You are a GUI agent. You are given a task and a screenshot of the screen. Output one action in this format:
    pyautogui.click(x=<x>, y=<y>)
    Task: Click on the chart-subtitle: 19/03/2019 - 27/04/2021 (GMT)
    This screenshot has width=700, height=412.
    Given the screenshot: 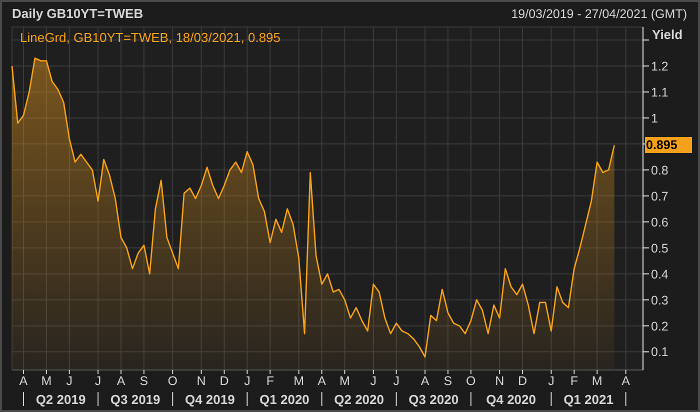 What is the action you would take?
    pyautogui.click(x=599, y=14)
    